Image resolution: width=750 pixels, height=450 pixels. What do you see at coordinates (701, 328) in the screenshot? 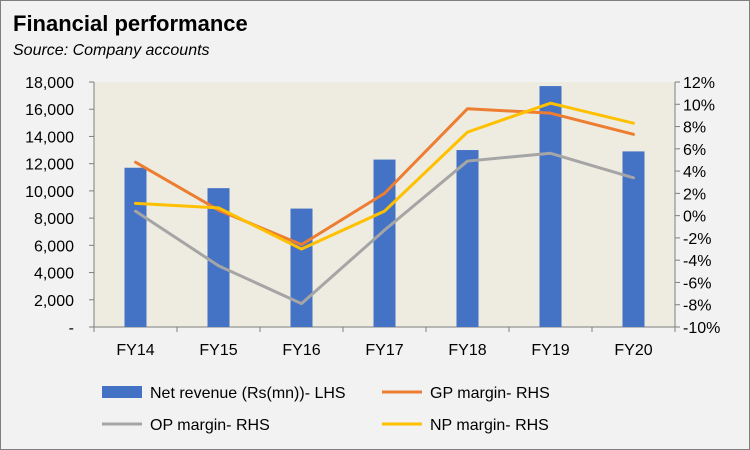
I see `right-axis-tick-label: -10%` at bounding box center [701, 328].